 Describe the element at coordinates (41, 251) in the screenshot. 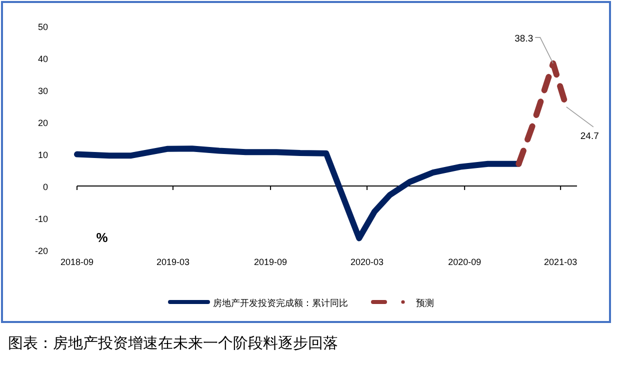

I see `y-tick-label: -20` at that location.